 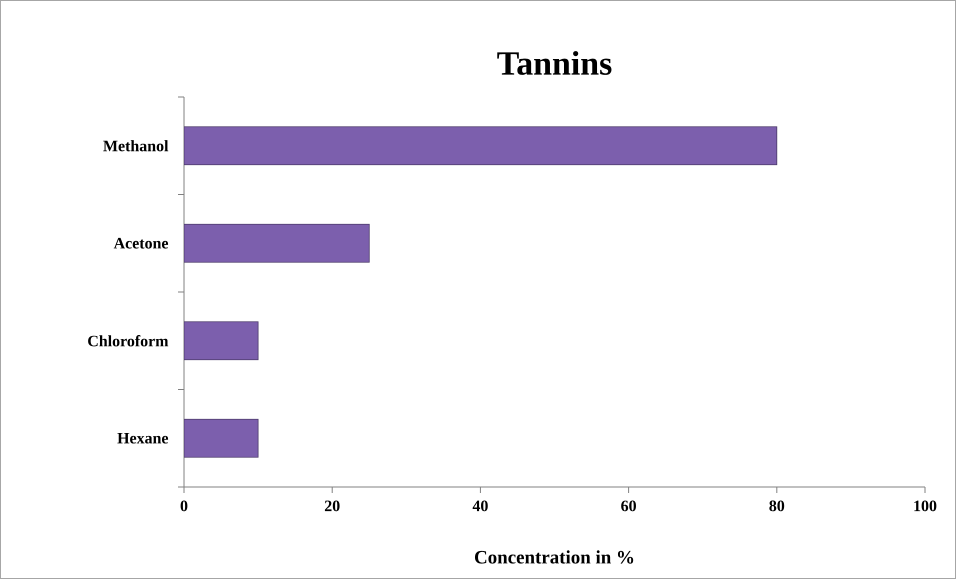 I want to click on y-tick-label: Methanol, so click(x=135, y=146).